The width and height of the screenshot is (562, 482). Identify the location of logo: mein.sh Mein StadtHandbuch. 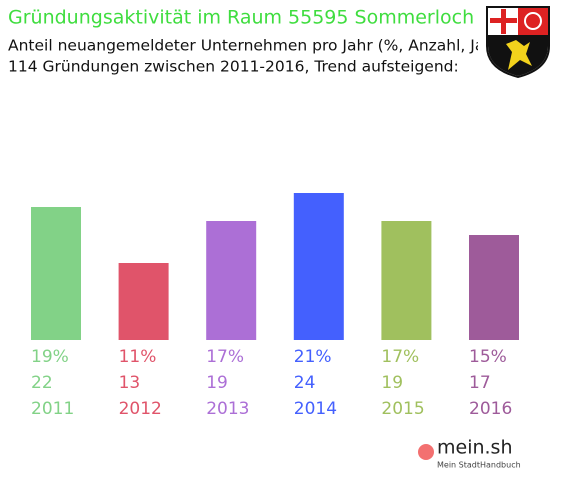
(469, 453).